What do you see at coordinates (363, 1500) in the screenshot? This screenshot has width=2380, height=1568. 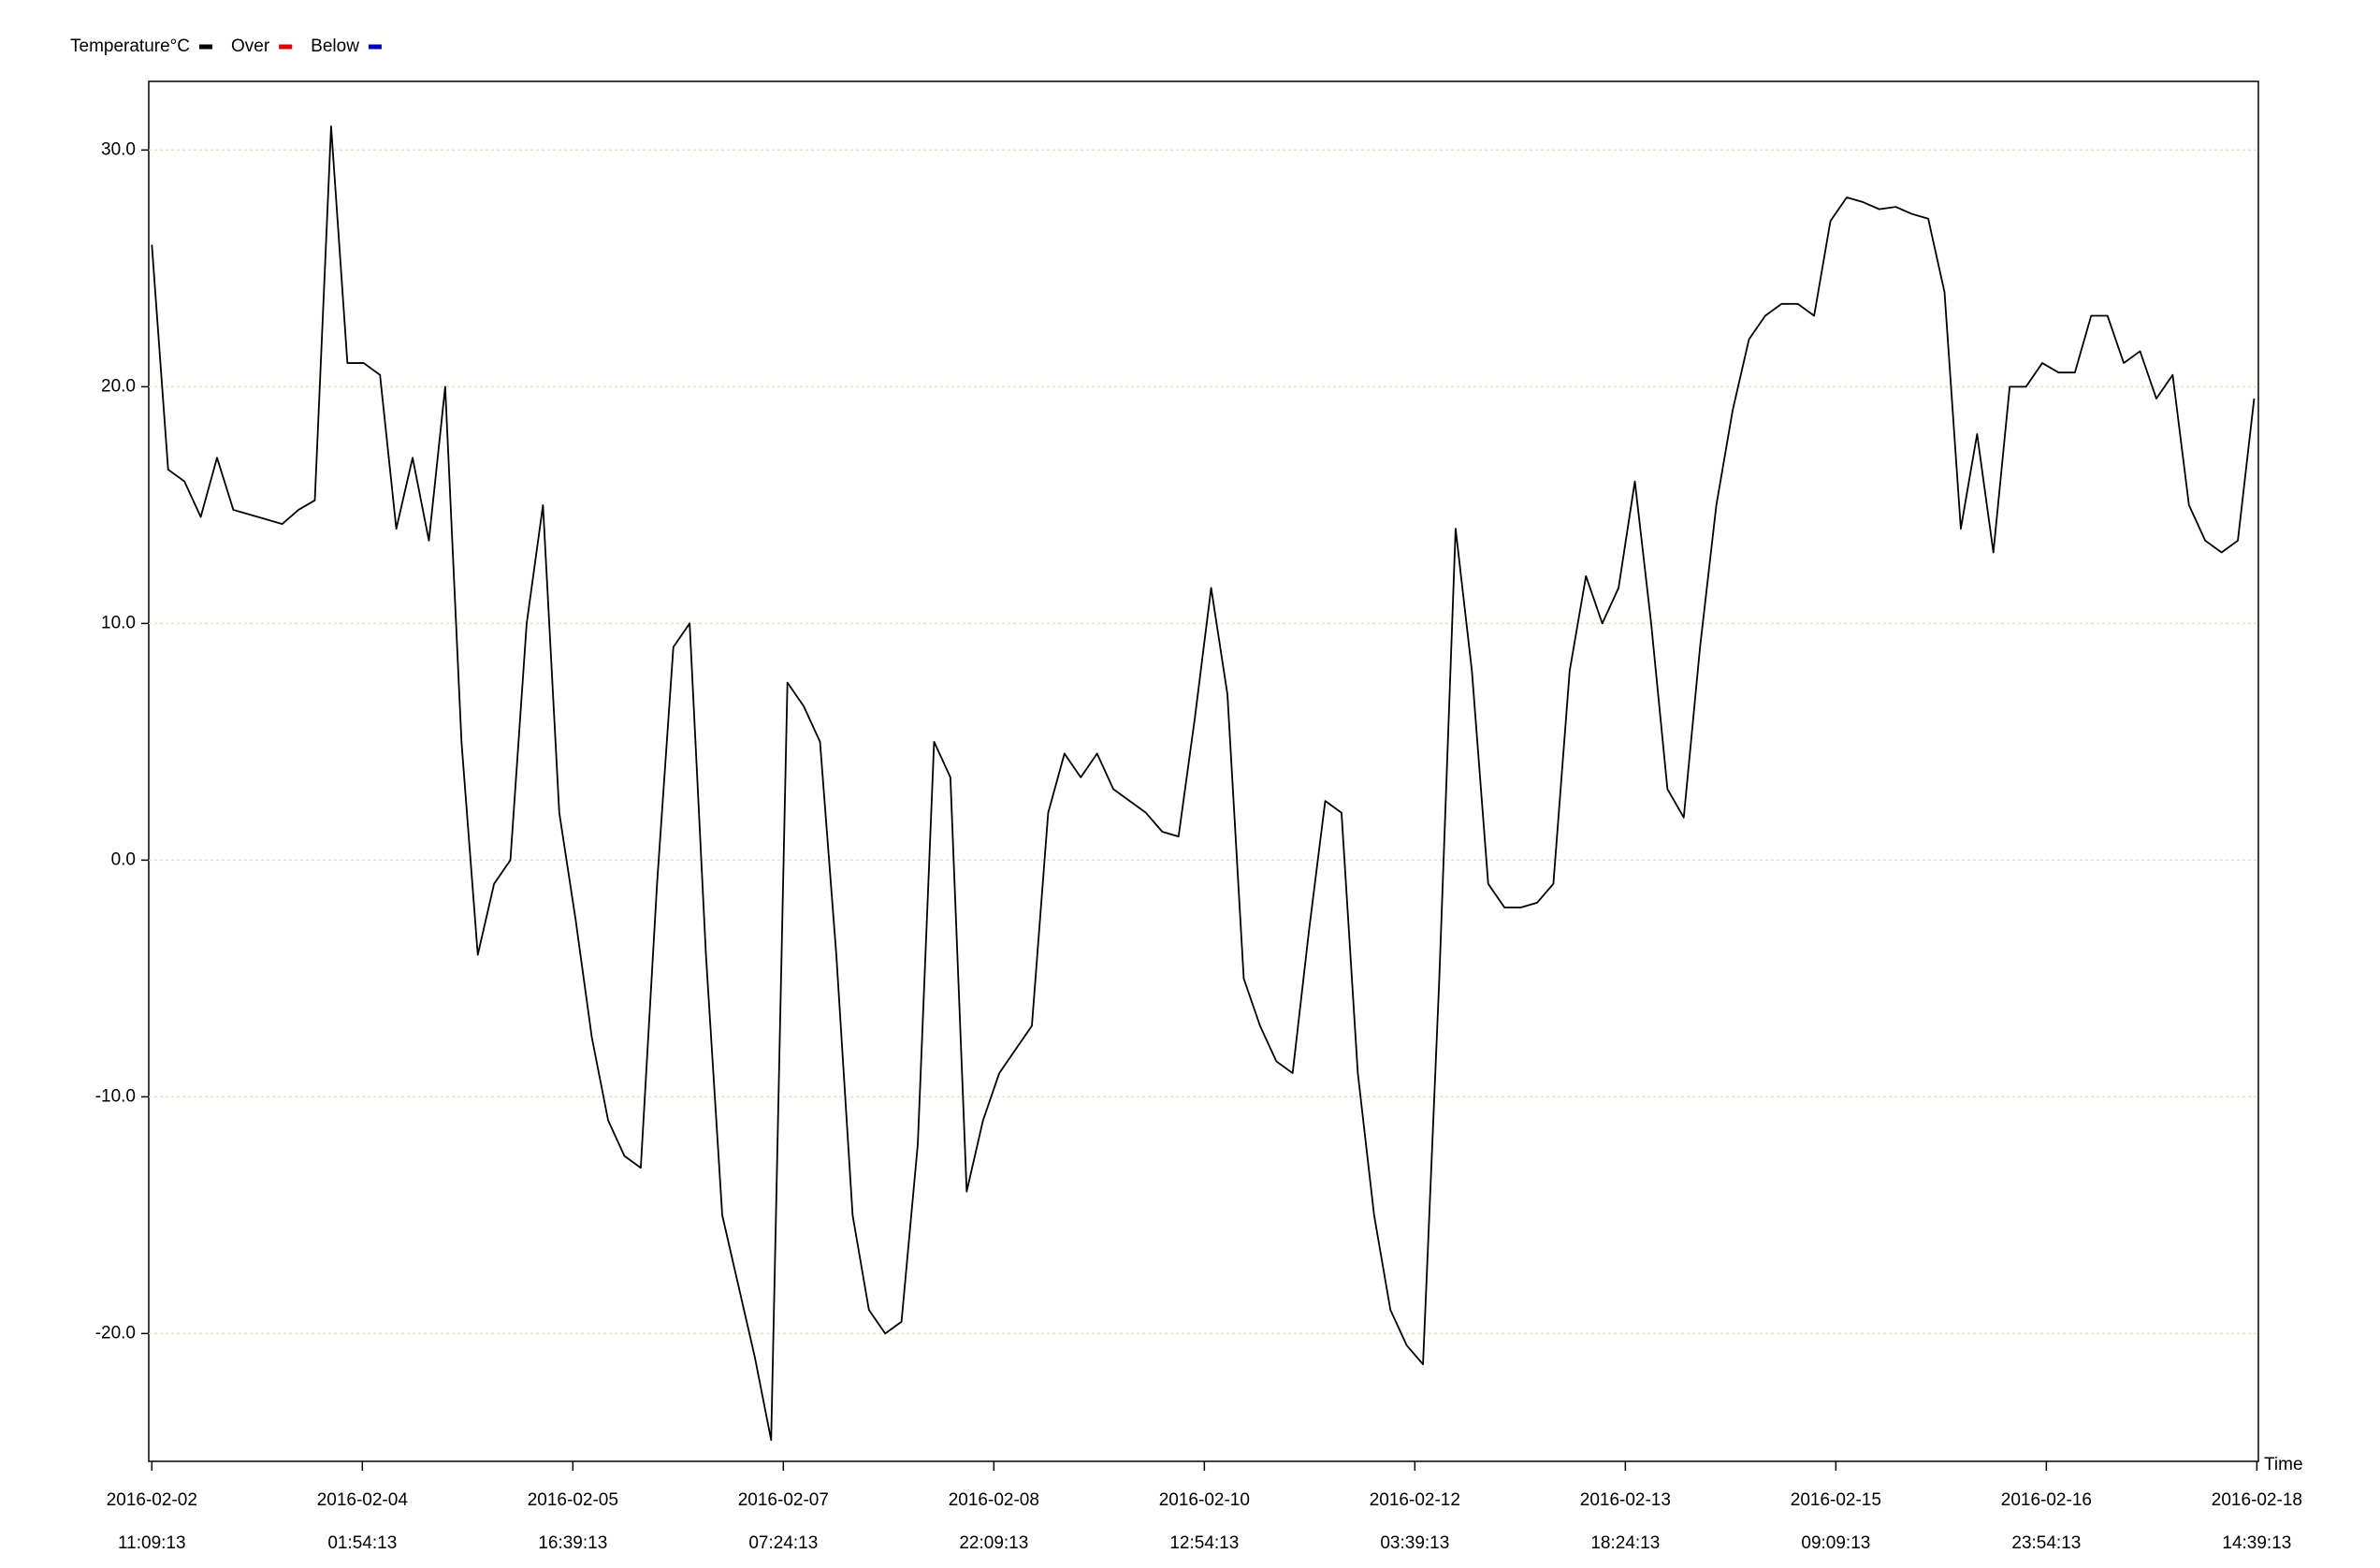 I see `x-tick-label: 2016-02-04` at bounding box center [363, 1500].